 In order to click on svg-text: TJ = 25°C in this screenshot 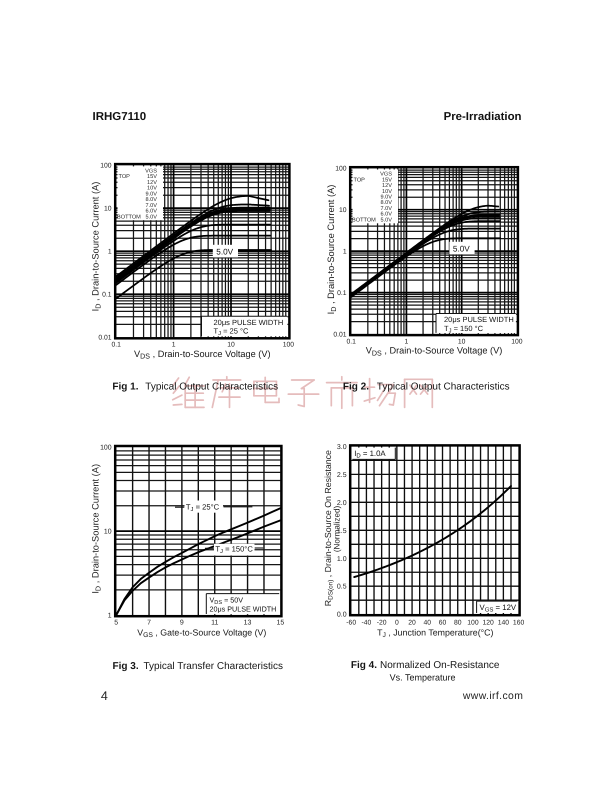, I will do `click(203, 508)`.